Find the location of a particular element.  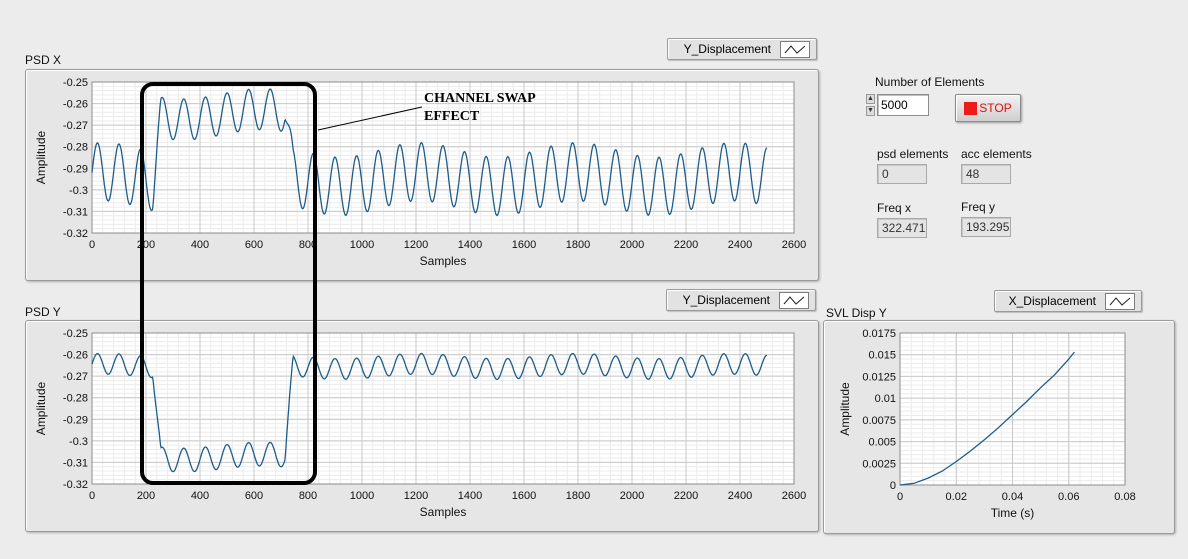

freq-x-label: Freq x is located at coordinates (894, 208).